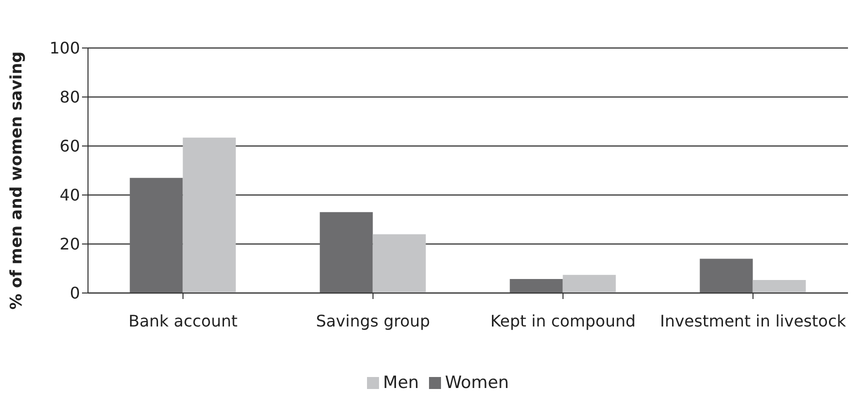 Image resolution: width=866 pixels, height=410 pixels. Describe the element at coordinates (70, 195) in the screenshot. I see `y-tick-label: 40` at that location.